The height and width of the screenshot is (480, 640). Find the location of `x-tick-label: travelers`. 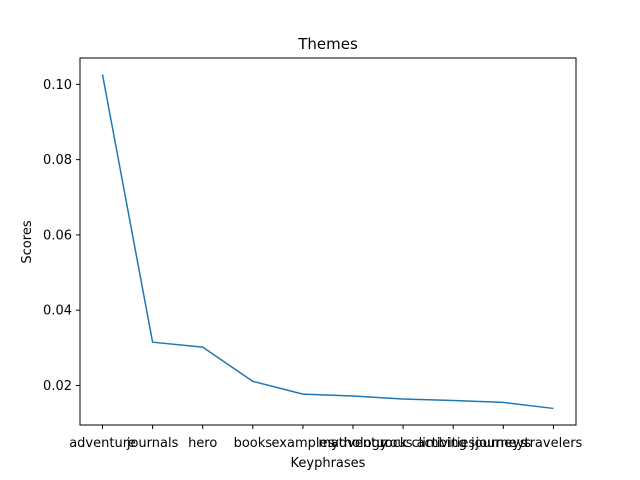

x-tick-label: travelers is located at coordinates (553, 443).